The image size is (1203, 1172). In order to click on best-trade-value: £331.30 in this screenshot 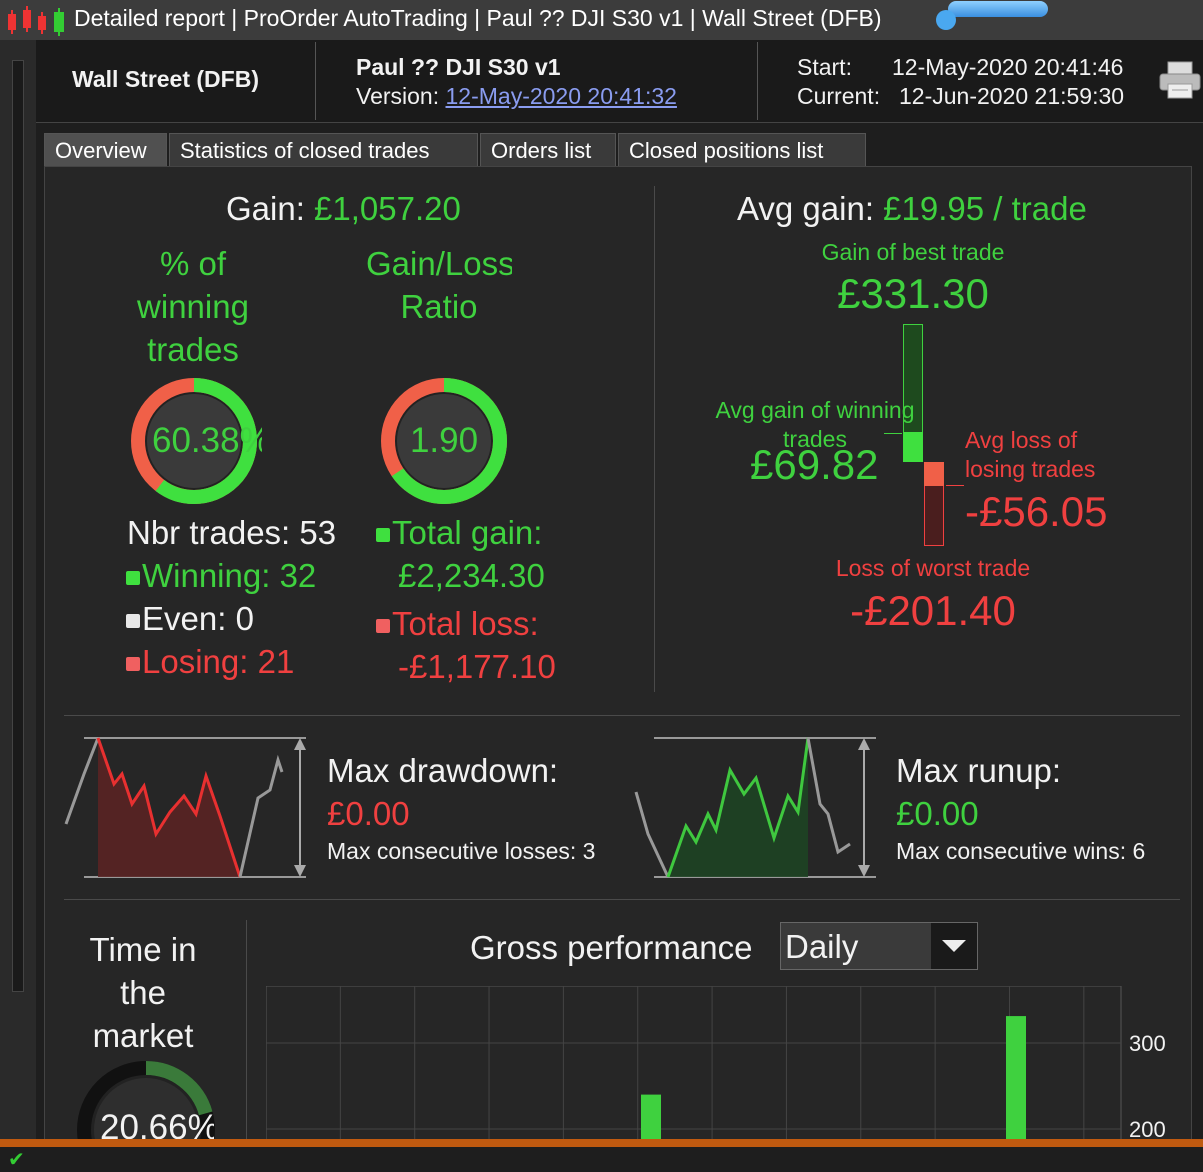, I will do `click(913, 293)`.